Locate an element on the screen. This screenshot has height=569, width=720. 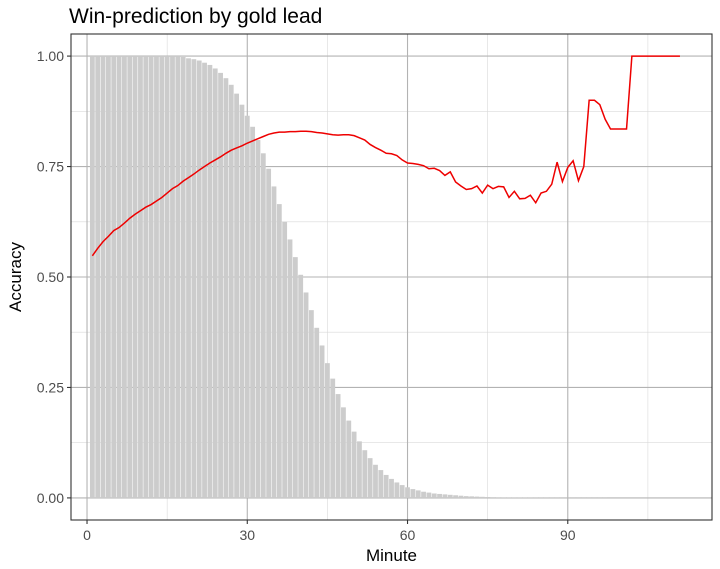
y-tick-label: 0.00 is located at coordinates (50, 498).